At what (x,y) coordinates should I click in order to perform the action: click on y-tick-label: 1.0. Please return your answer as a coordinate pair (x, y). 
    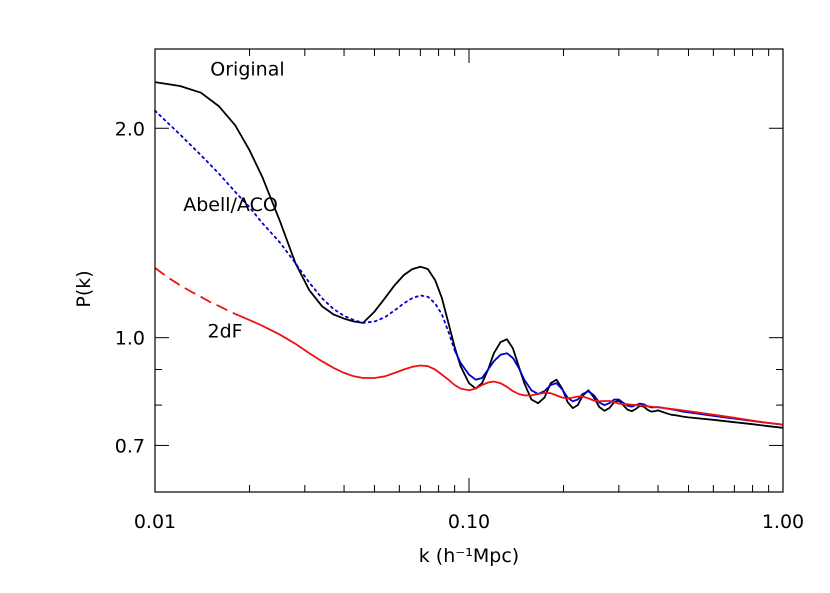
    Looking at the image, I should click on (130, 339).